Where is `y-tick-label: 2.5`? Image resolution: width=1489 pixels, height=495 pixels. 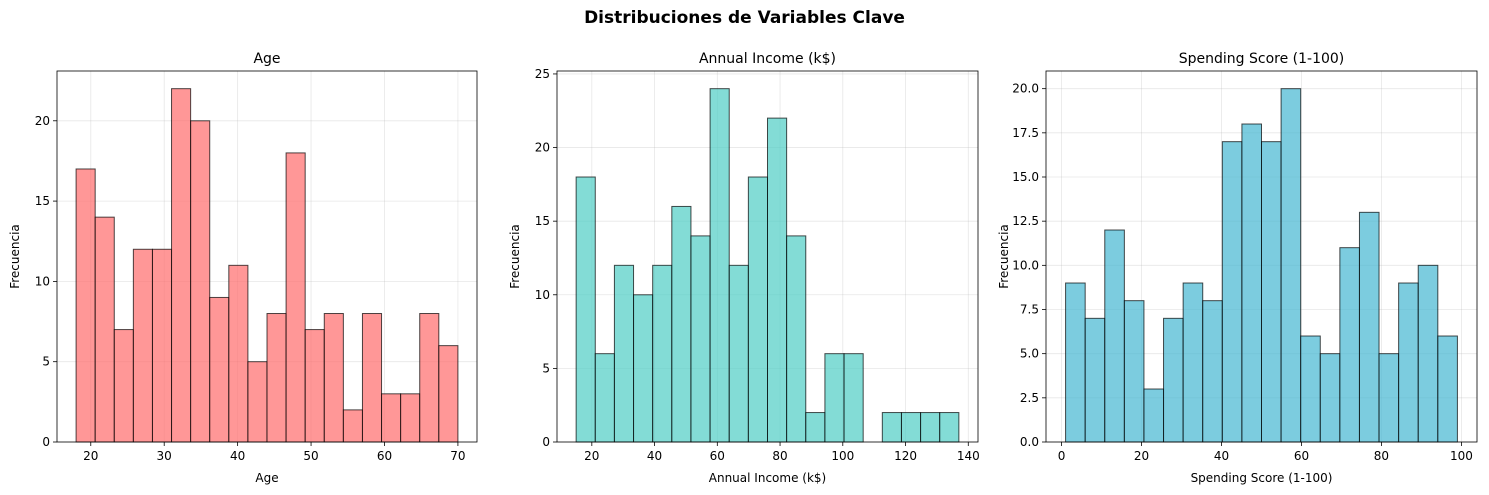
y-tick-label: 2.5 is located at coordinates (1029, 398).